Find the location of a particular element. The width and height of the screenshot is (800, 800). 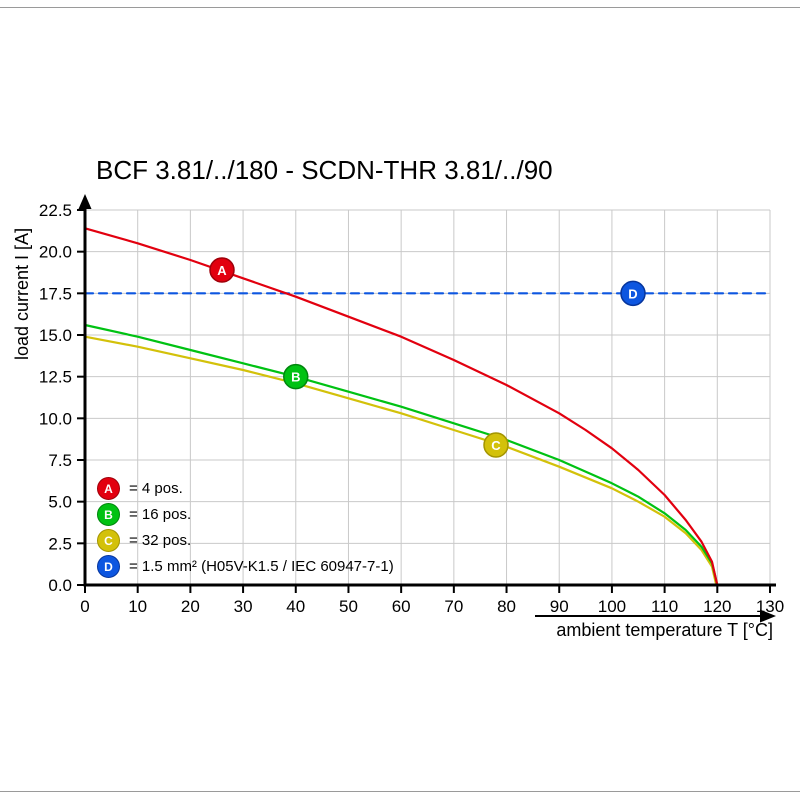

svg-text: 10 is located at coordinates (137, 606).